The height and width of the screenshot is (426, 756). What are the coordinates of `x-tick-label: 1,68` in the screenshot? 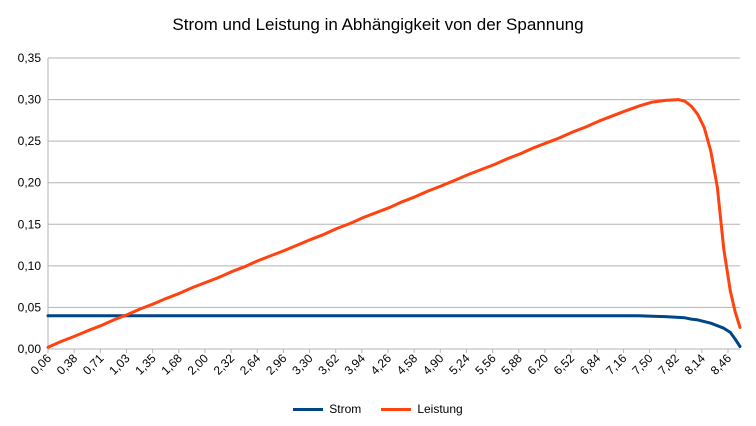 It's located at (171, 364).